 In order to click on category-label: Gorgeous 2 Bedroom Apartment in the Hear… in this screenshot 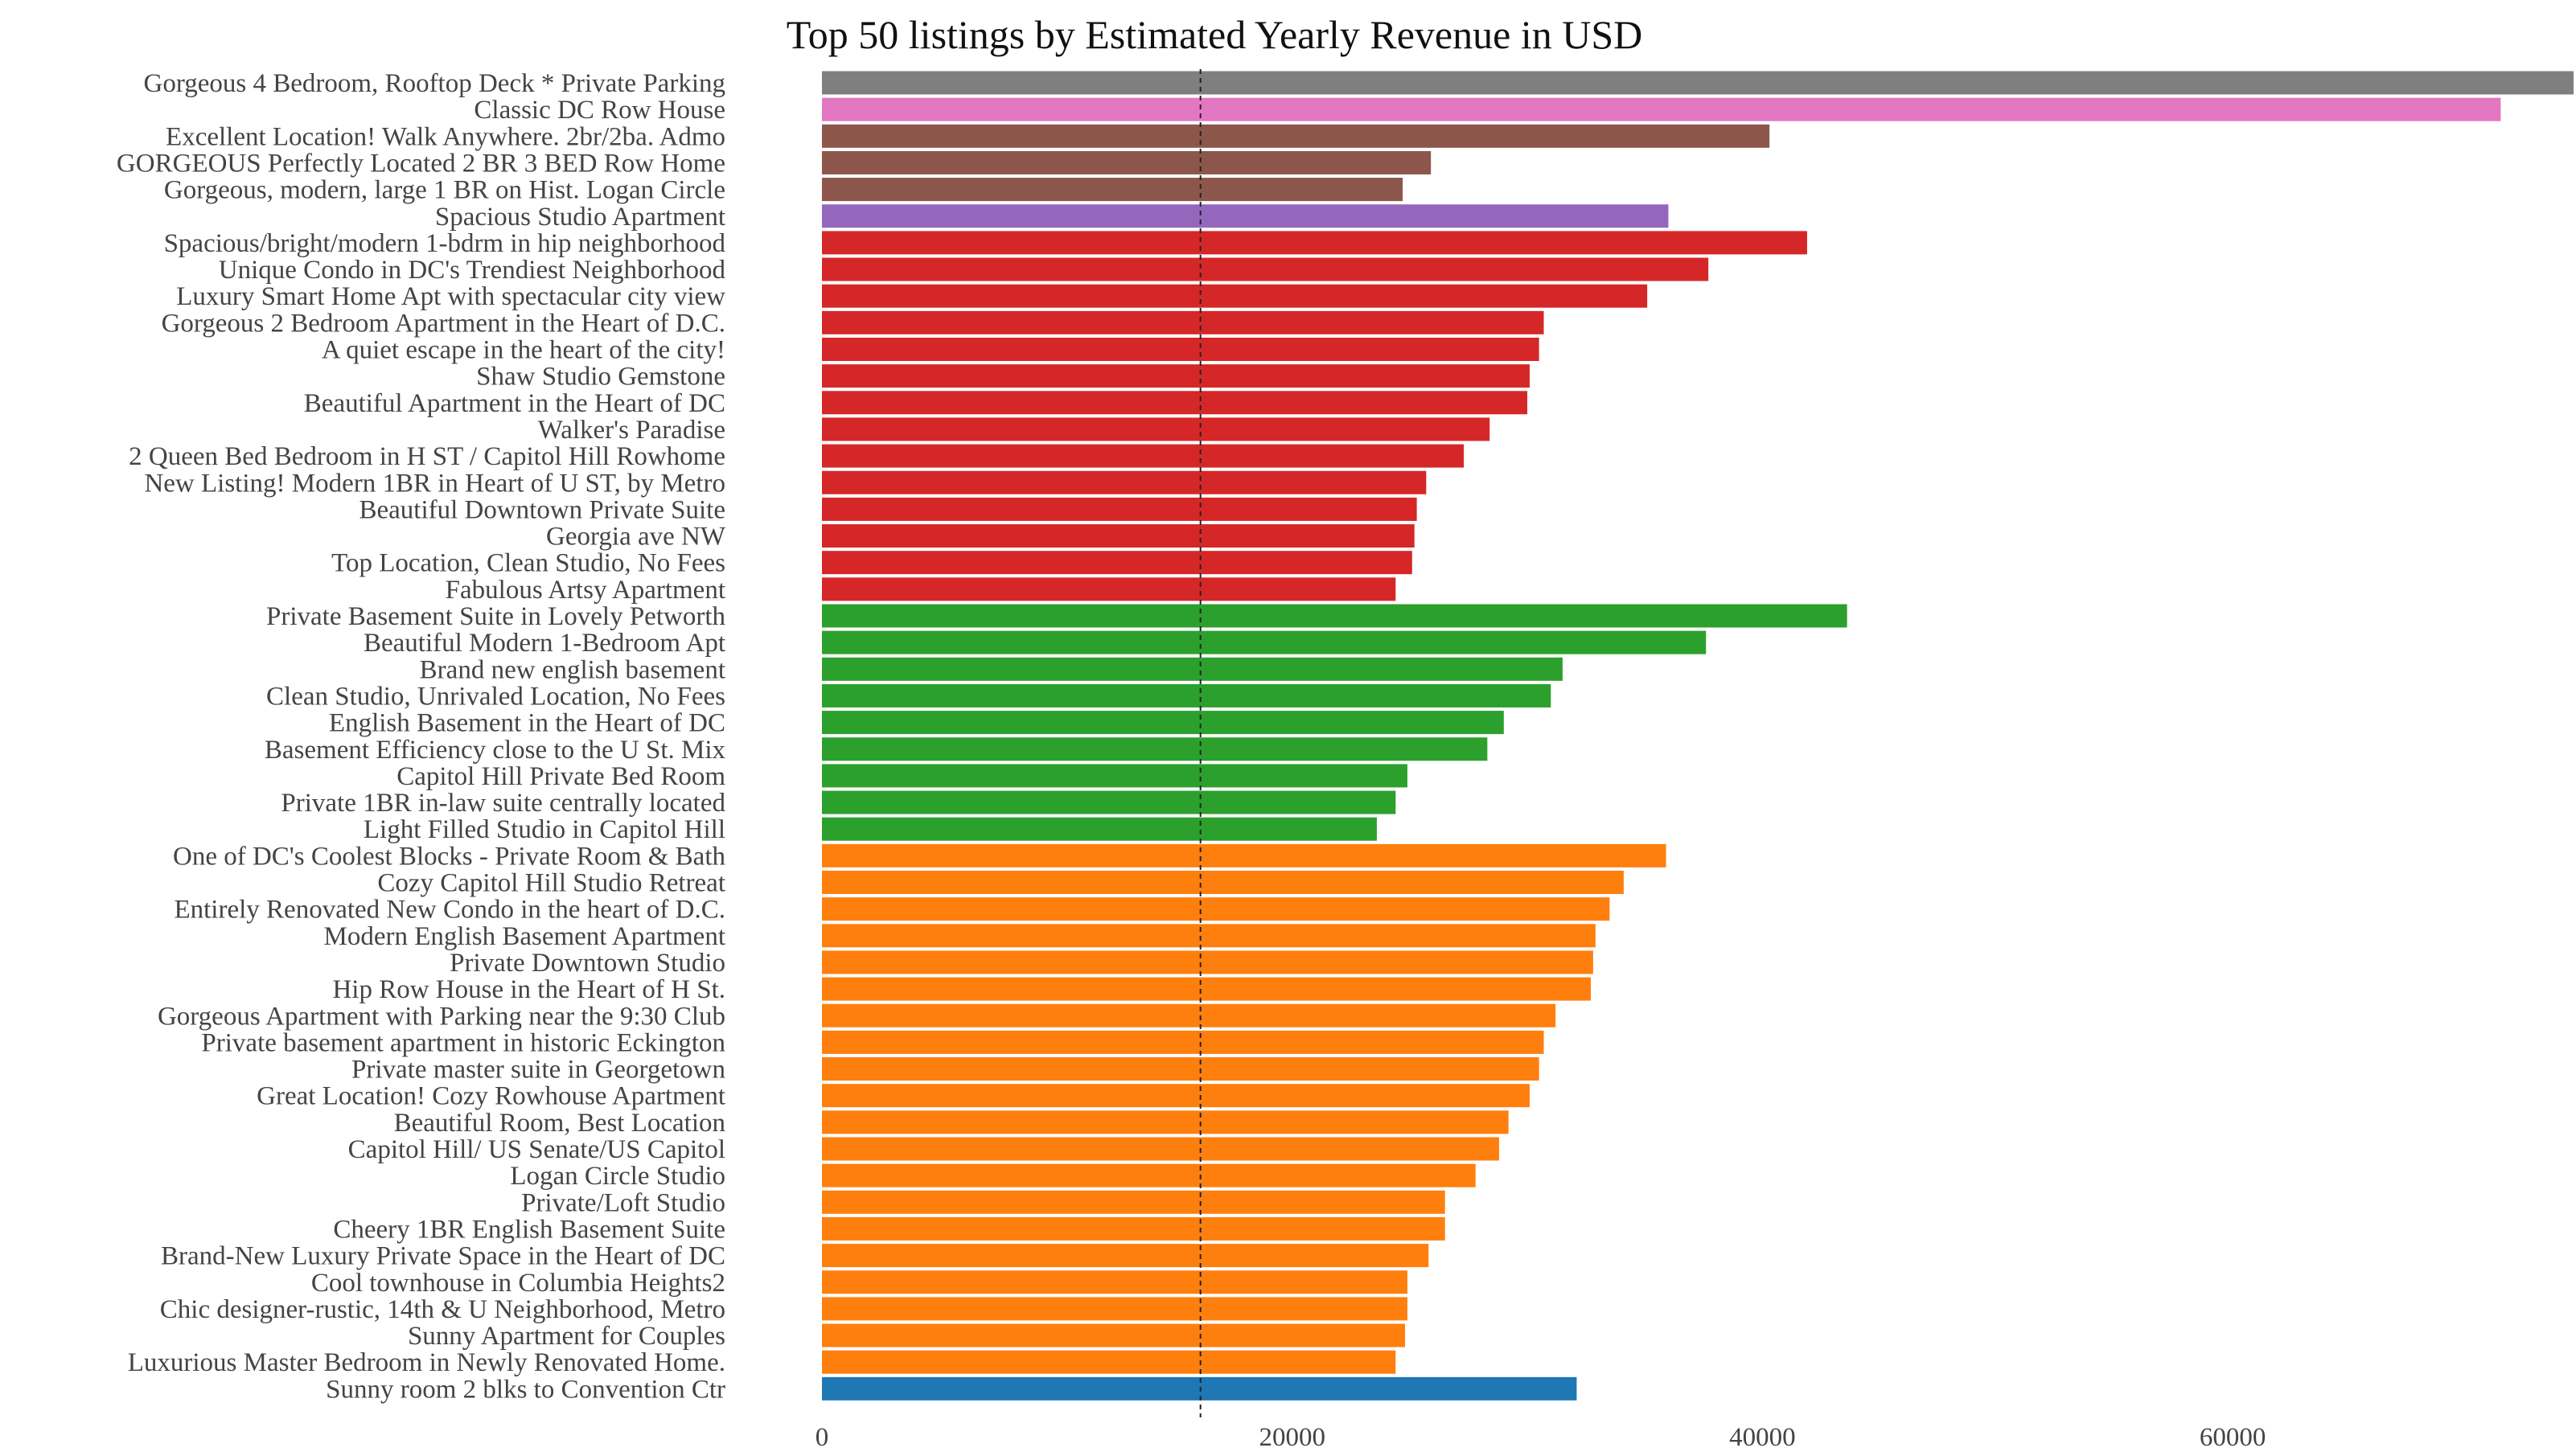, I will do `click(443, 323)`.